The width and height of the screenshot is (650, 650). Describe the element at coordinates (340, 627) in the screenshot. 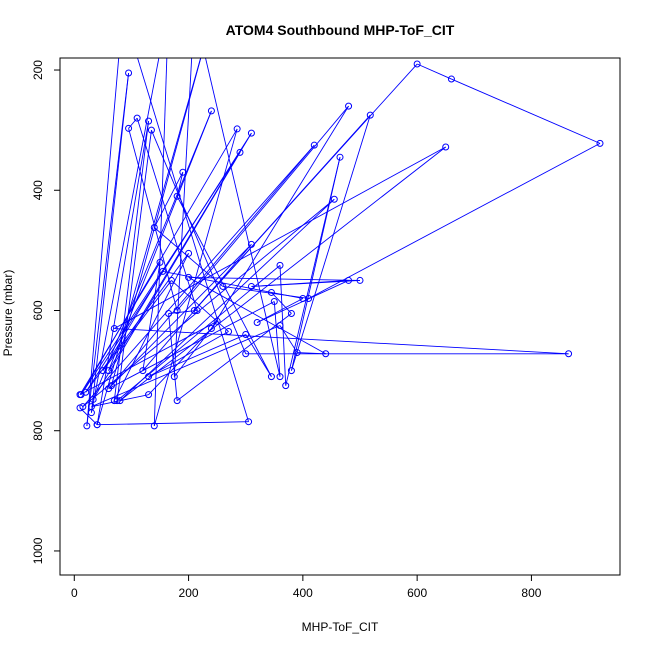

I see `x-axis-label: MHP-ToF_CIT` at that location.